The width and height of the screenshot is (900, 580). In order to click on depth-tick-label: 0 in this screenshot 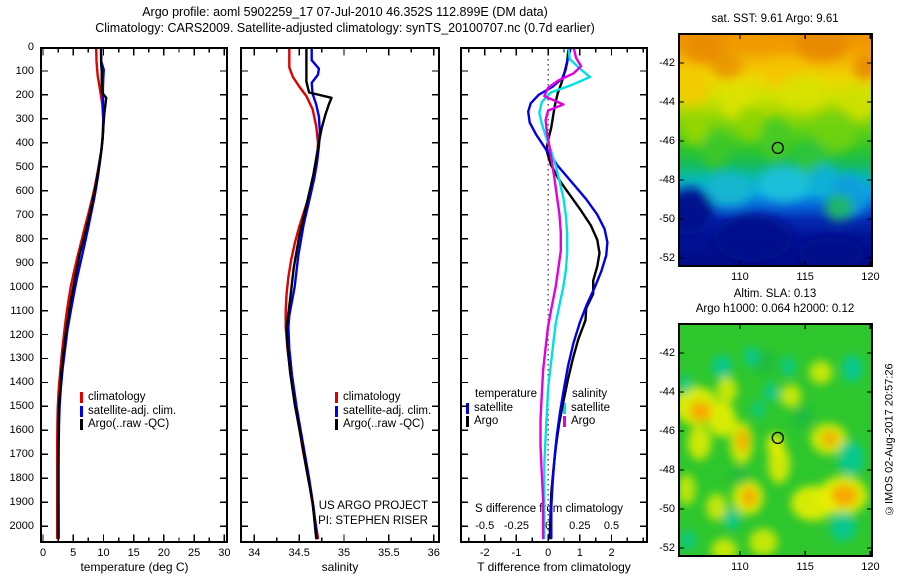, I will do `click(30, 47)`.